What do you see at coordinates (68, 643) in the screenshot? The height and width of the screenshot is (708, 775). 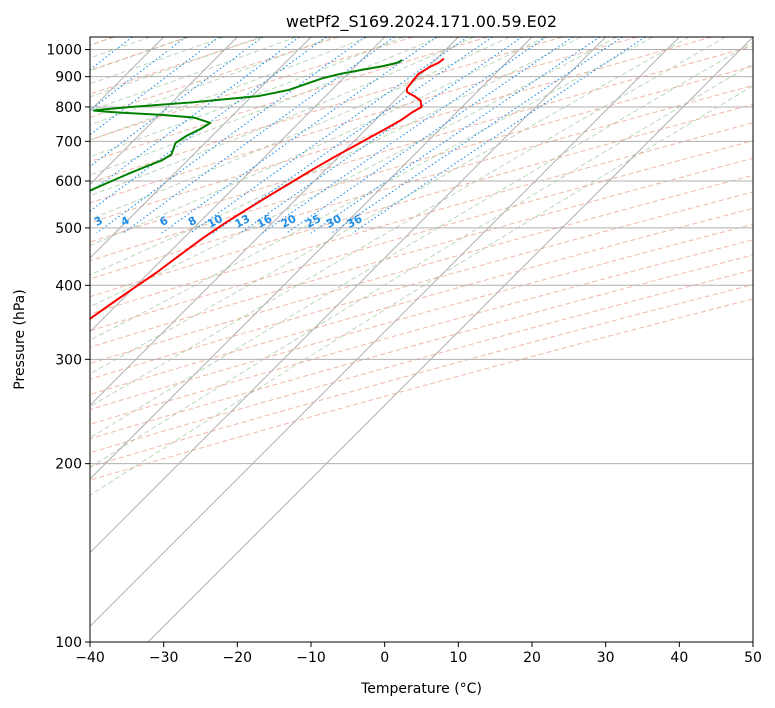 I see `y-tick-label: 100` at bounding box center [68, 643].